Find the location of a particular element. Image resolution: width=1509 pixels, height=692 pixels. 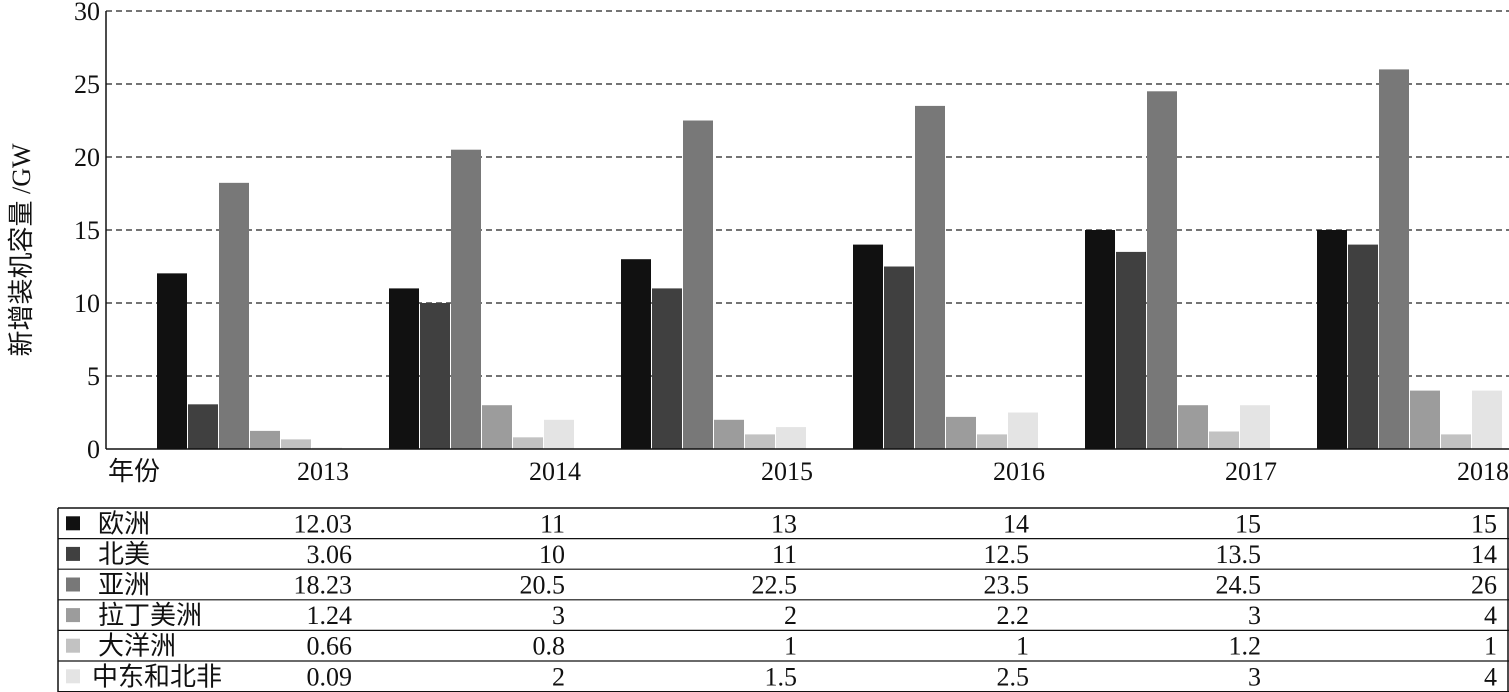

y-axis-label: 新增装机容量 /GW is located at coordinates (21, 250).